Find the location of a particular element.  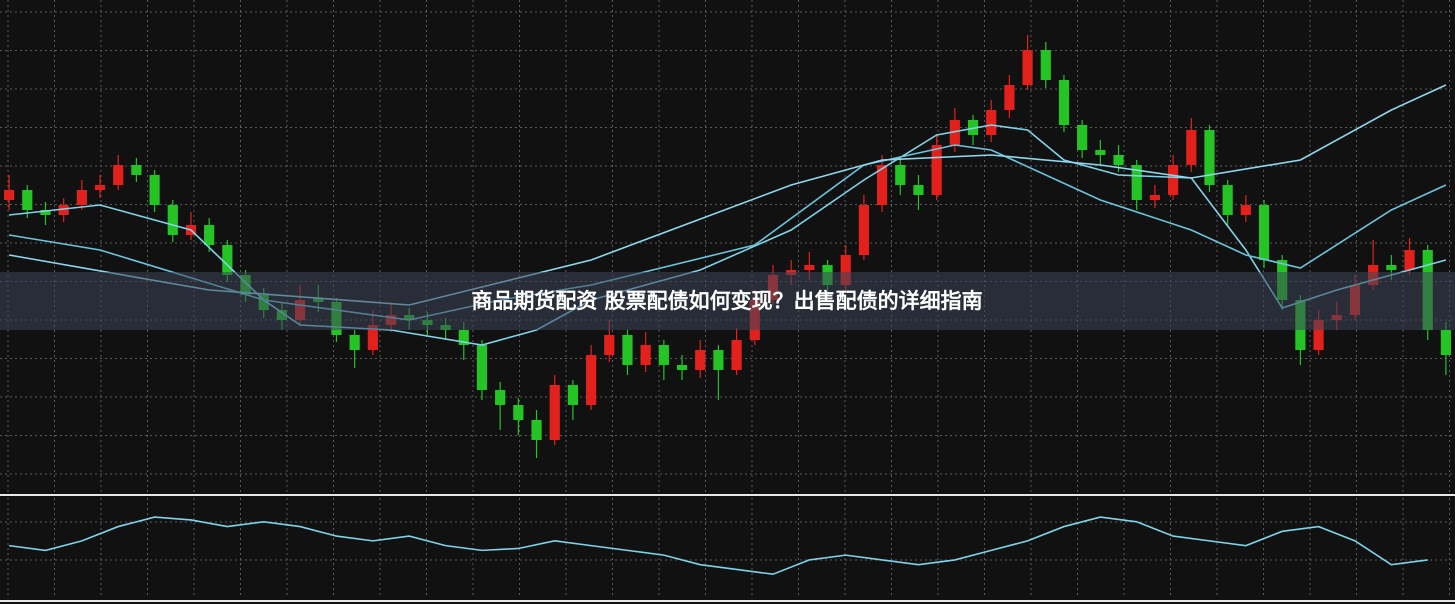

chart-title: 商品期货配资 股票配债如何变现？出售配债的详细指南 is located at coordinates (726, 301).